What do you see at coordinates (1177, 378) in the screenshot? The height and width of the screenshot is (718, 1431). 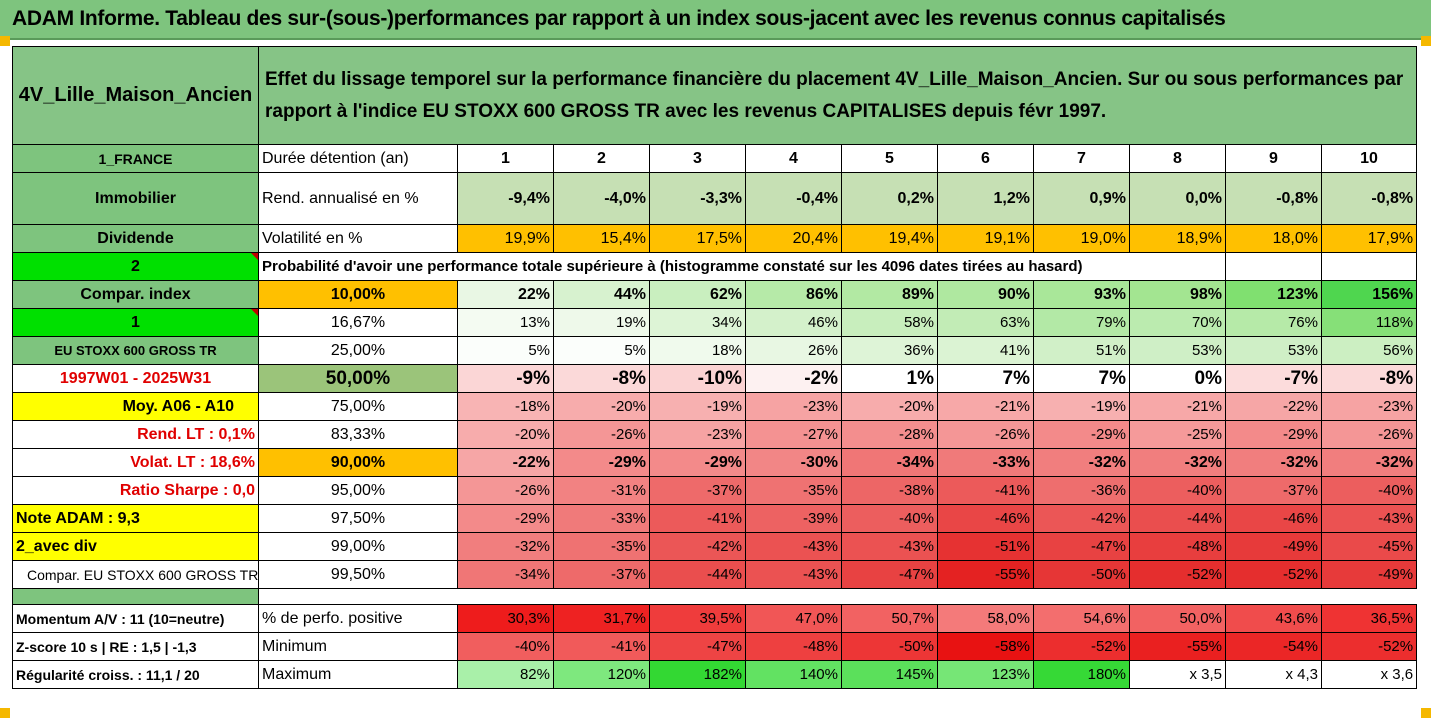 I see `quantile-value: 0%` at bounding box center [1177, 378].